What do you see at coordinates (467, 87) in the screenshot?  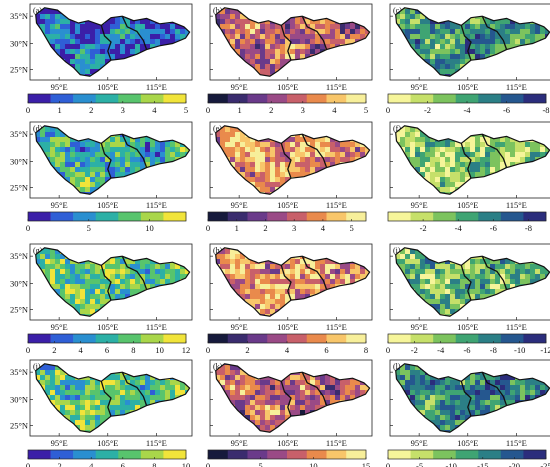 I see `x-tick-label: 105°E` at bounding box center [467, 87].